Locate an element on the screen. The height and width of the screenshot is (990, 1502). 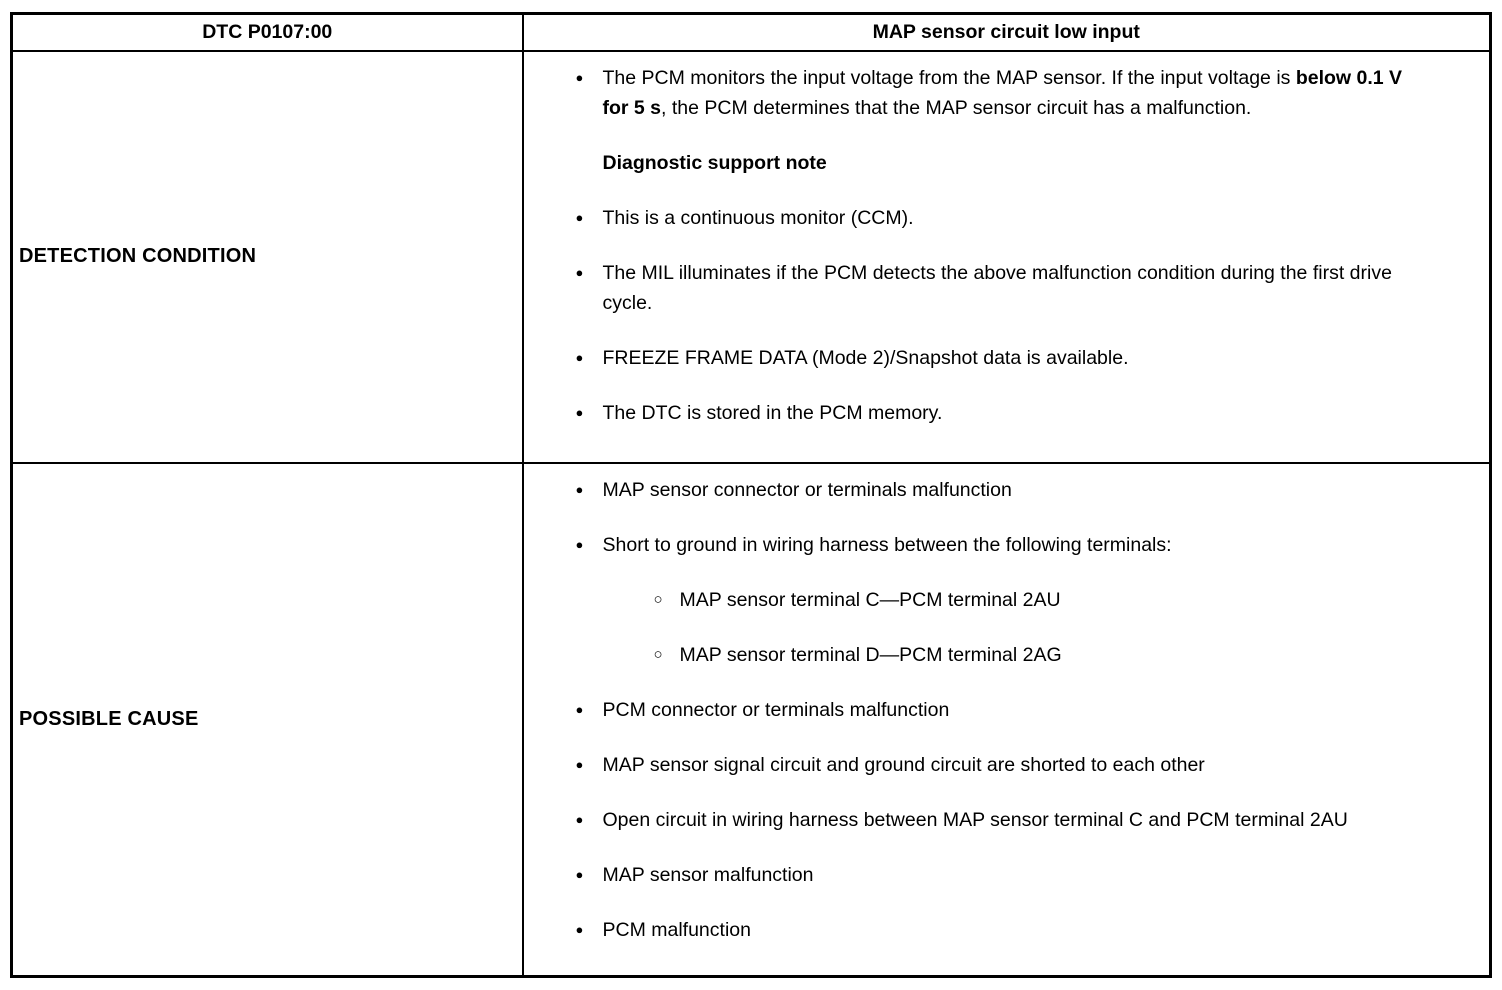
diagnostic-support-note-heading: Diagnostic support note is located at coordinates (714, 162).